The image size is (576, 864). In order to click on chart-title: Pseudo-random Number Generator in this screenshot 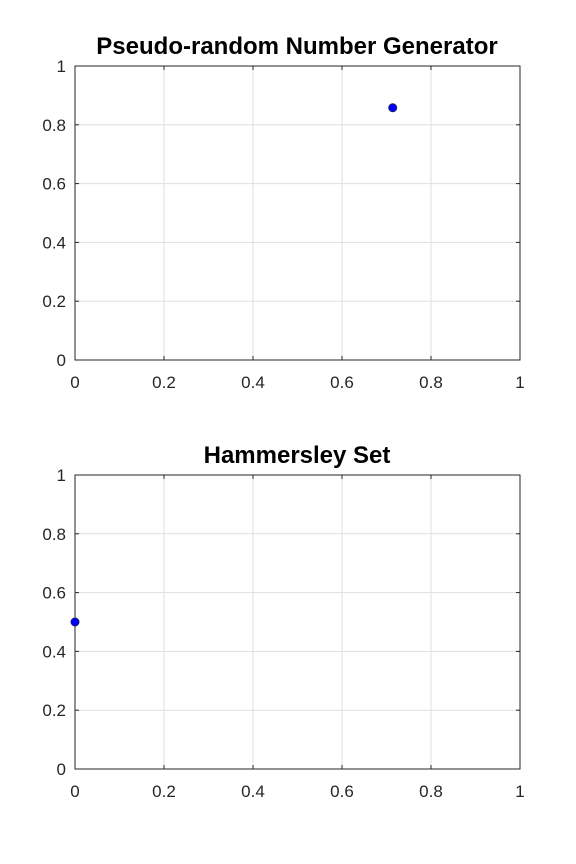, I will do `click(296, 46)`.